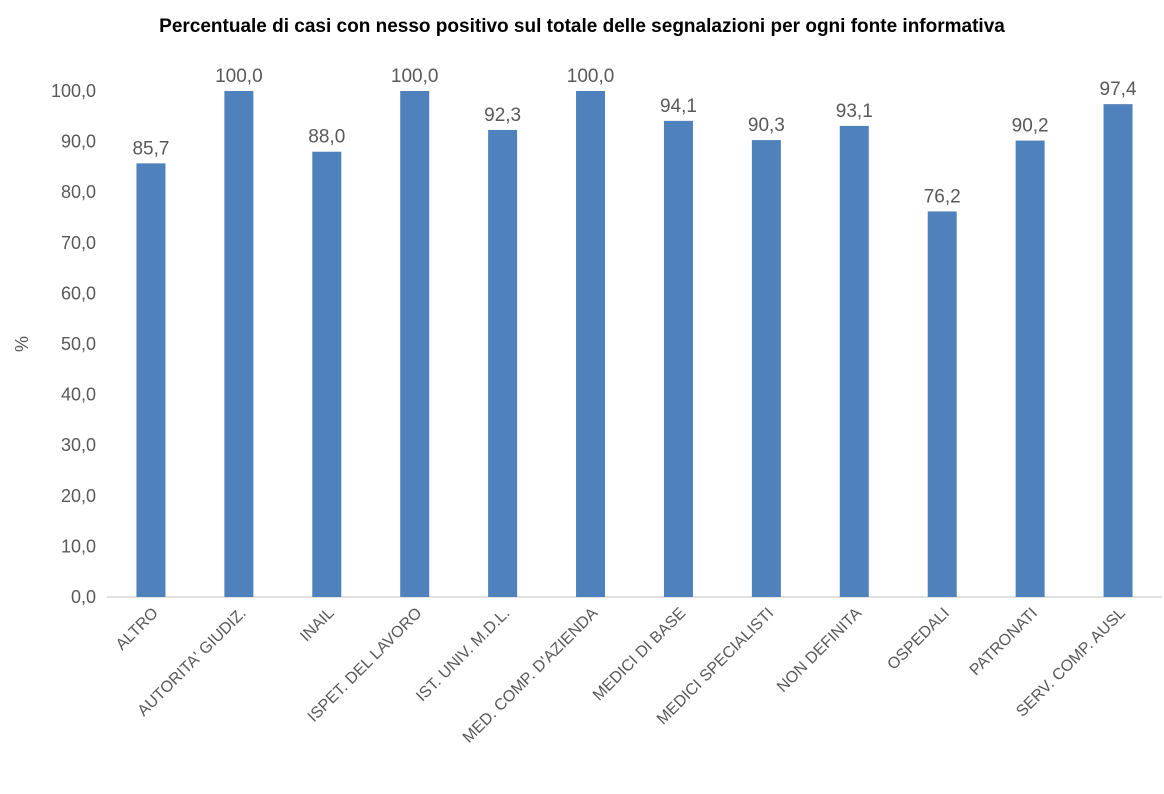  I want to click on x-tick-label: MEDICI DI BASE, so click(639, 654).